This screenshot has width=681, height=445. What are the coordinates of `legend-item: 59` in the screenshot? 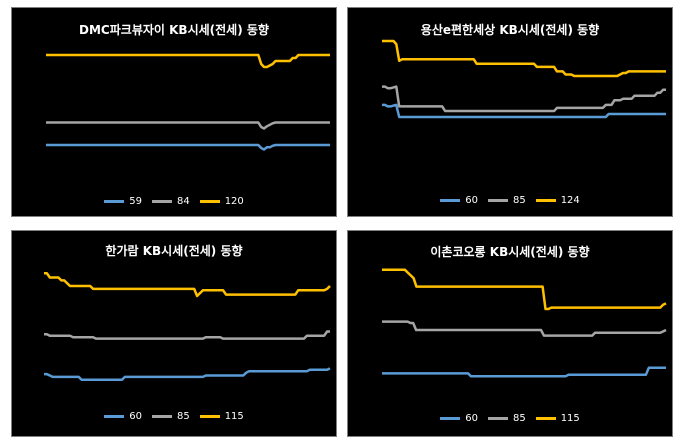 It's located at (123, 201).